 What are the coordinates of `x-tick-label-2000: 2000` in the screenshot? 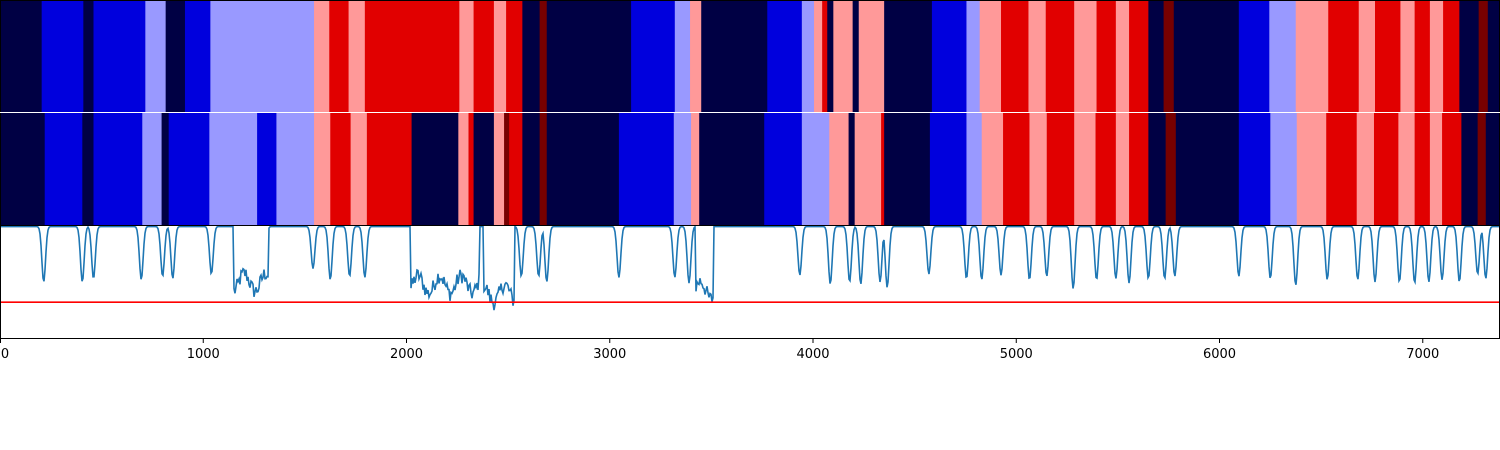 It's located at (406, 354).